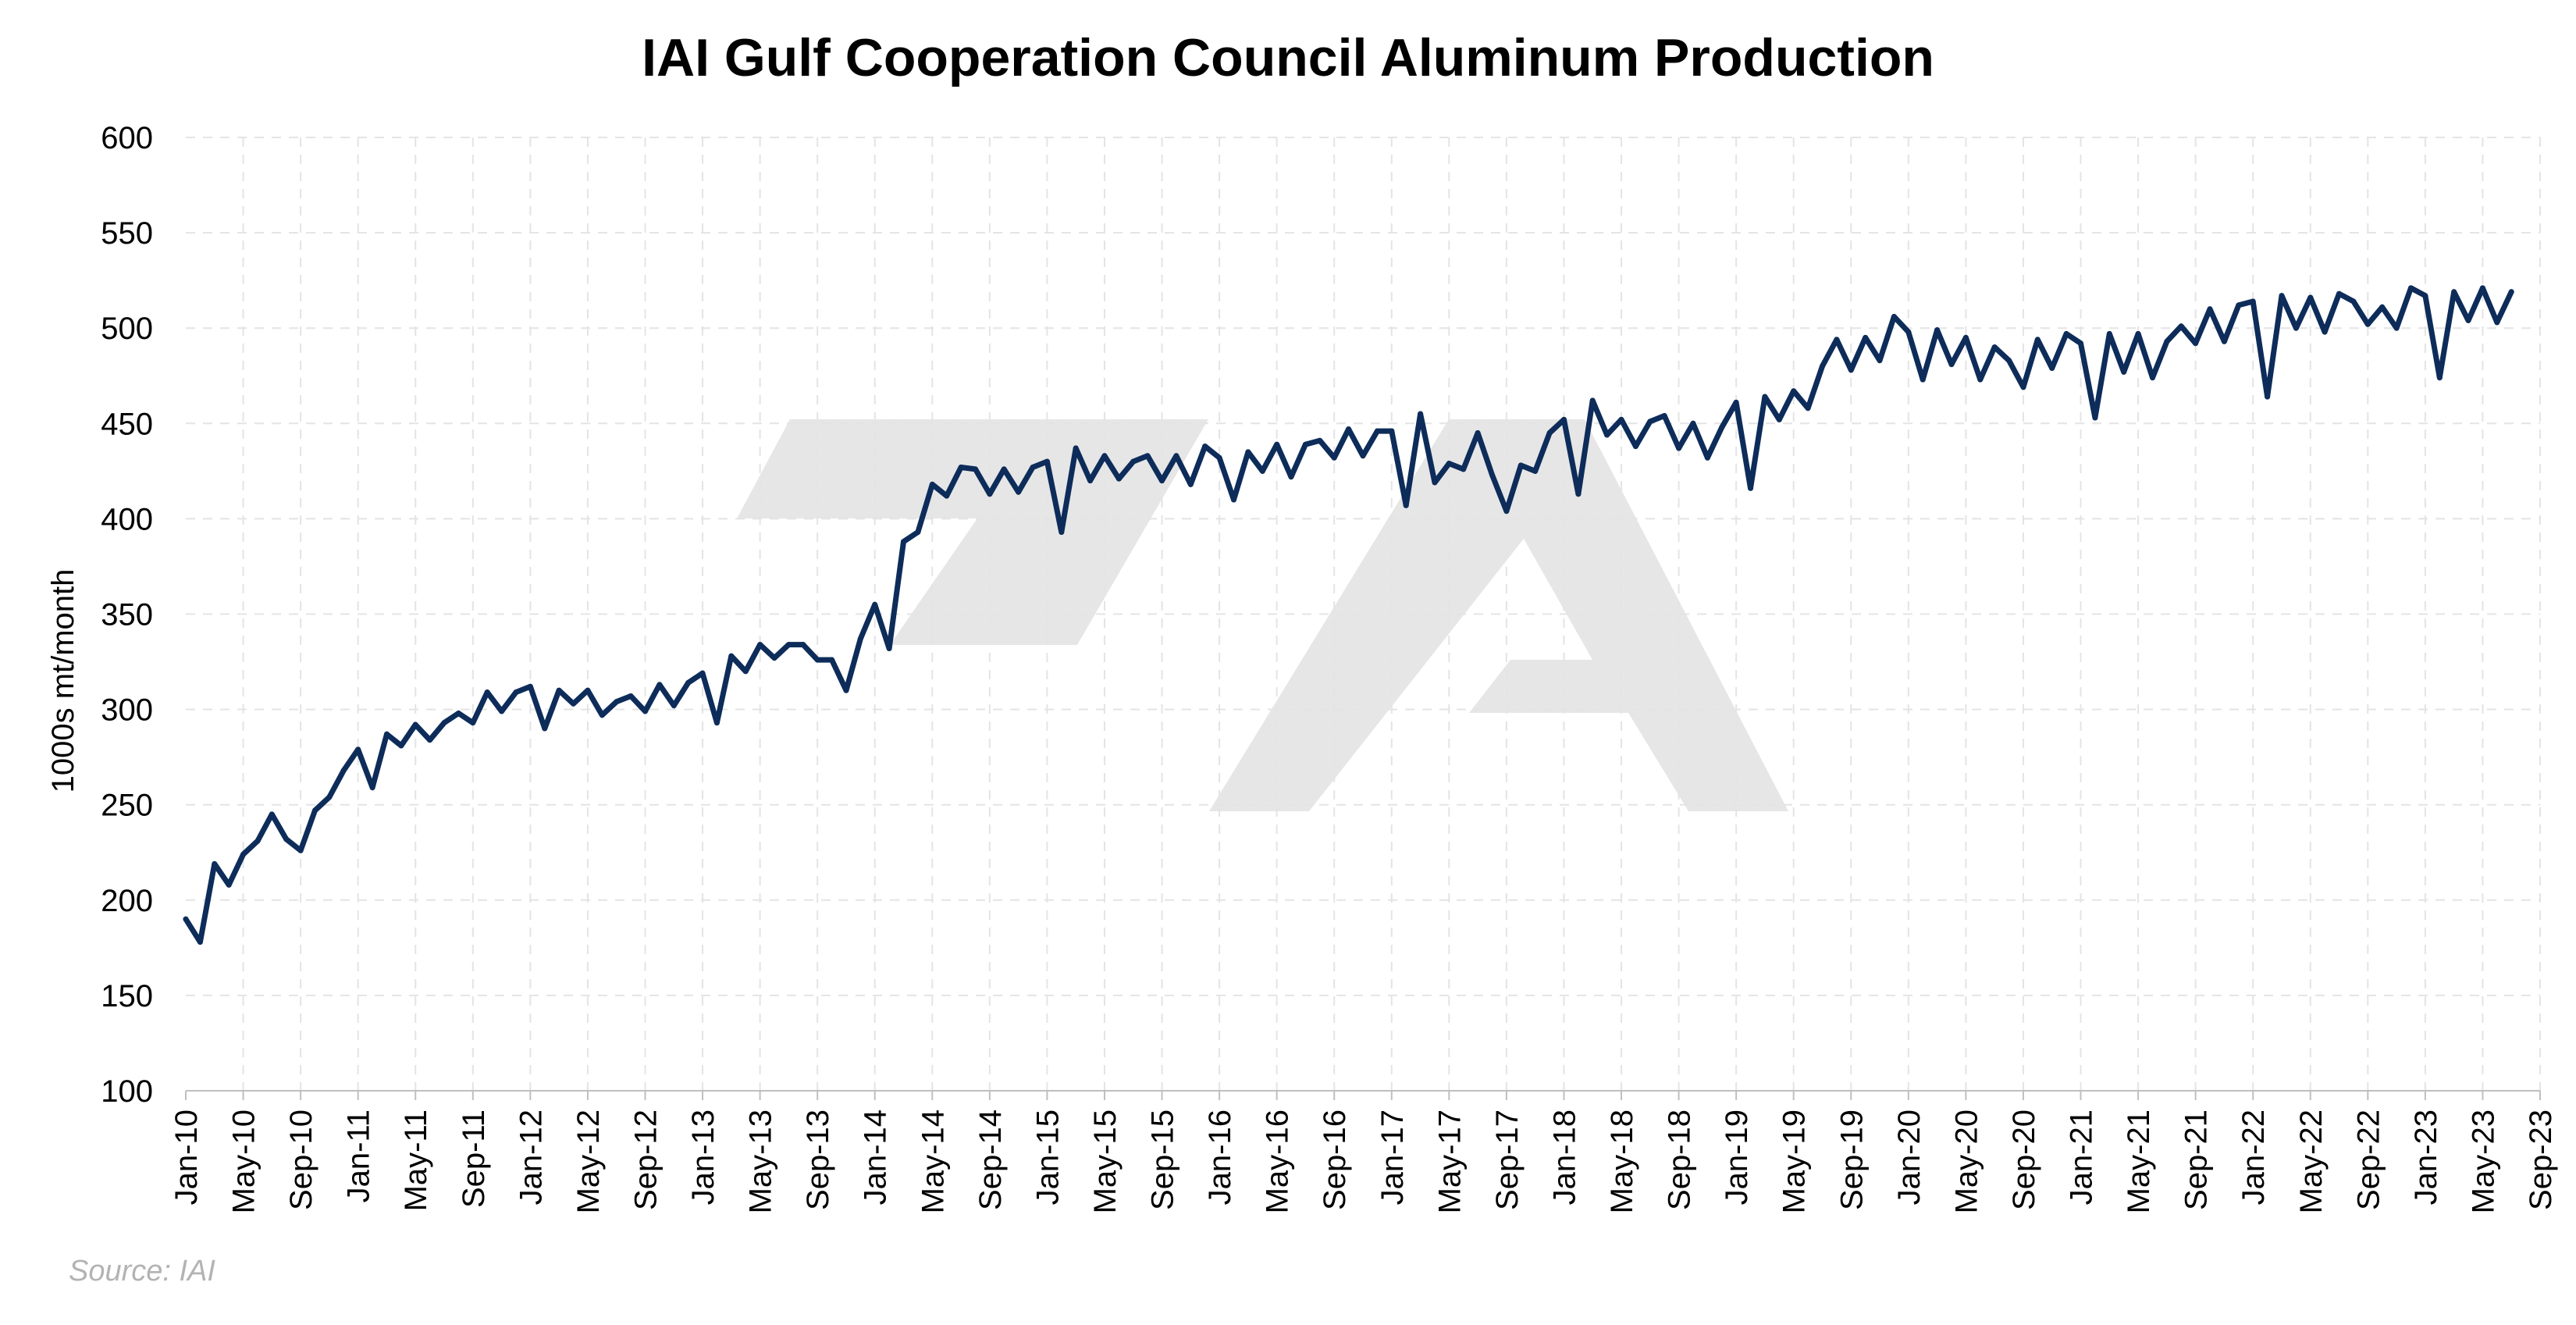  What do you see at coordinates (1622, 1161) in the screenshot?
I see `x-tick-label: May-18` at bounding box center [1622, 1161].